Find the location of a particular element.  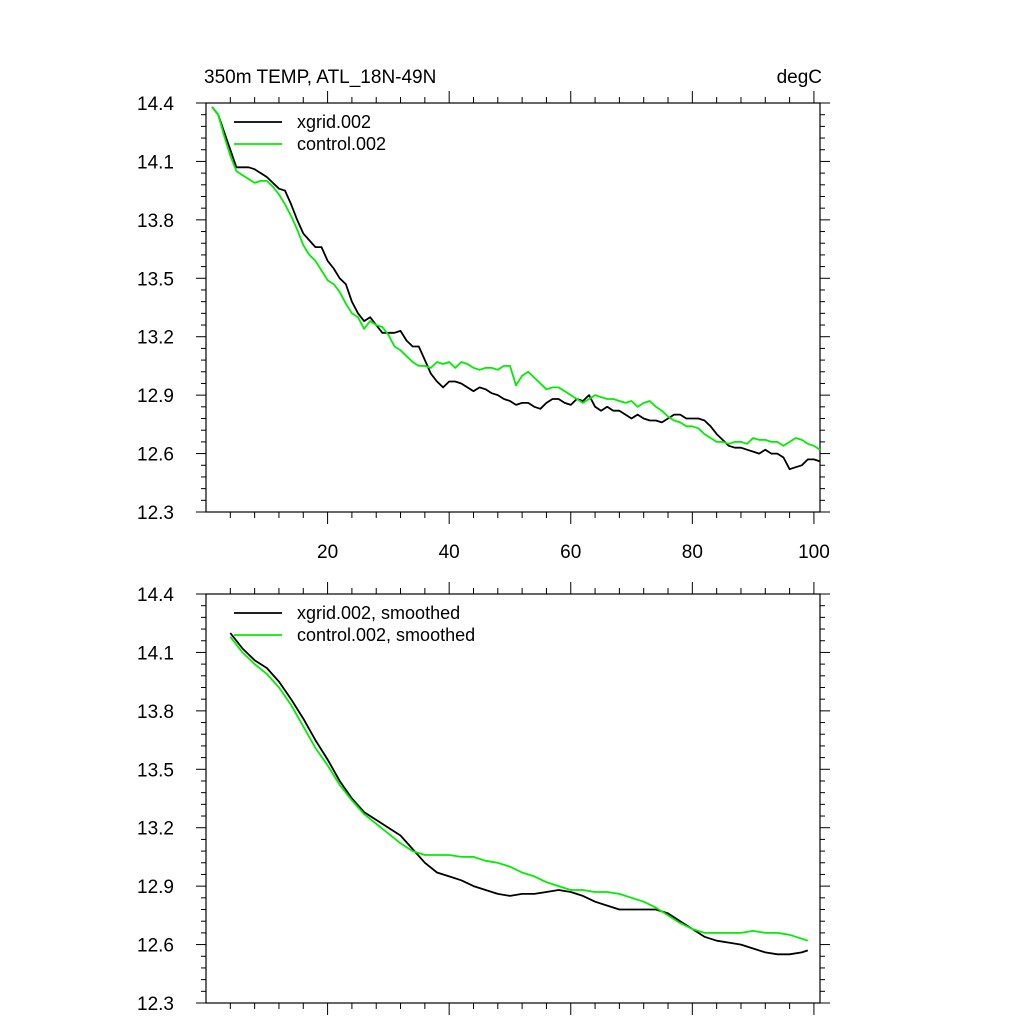

x-tick-label: 60 is located at coordinates (570, 552).